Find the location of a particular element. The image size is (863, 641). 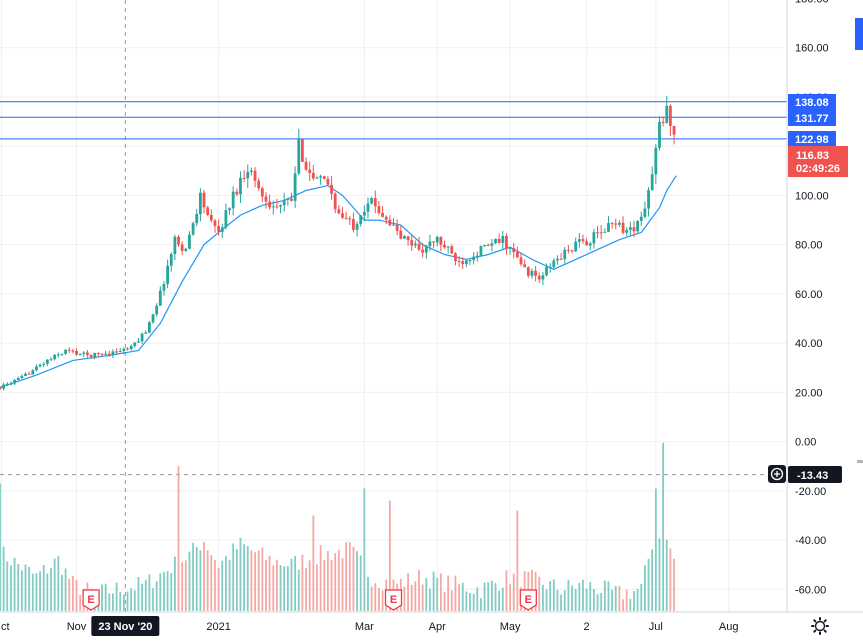

settings-gear-icon is located at coordinates (820, 626).